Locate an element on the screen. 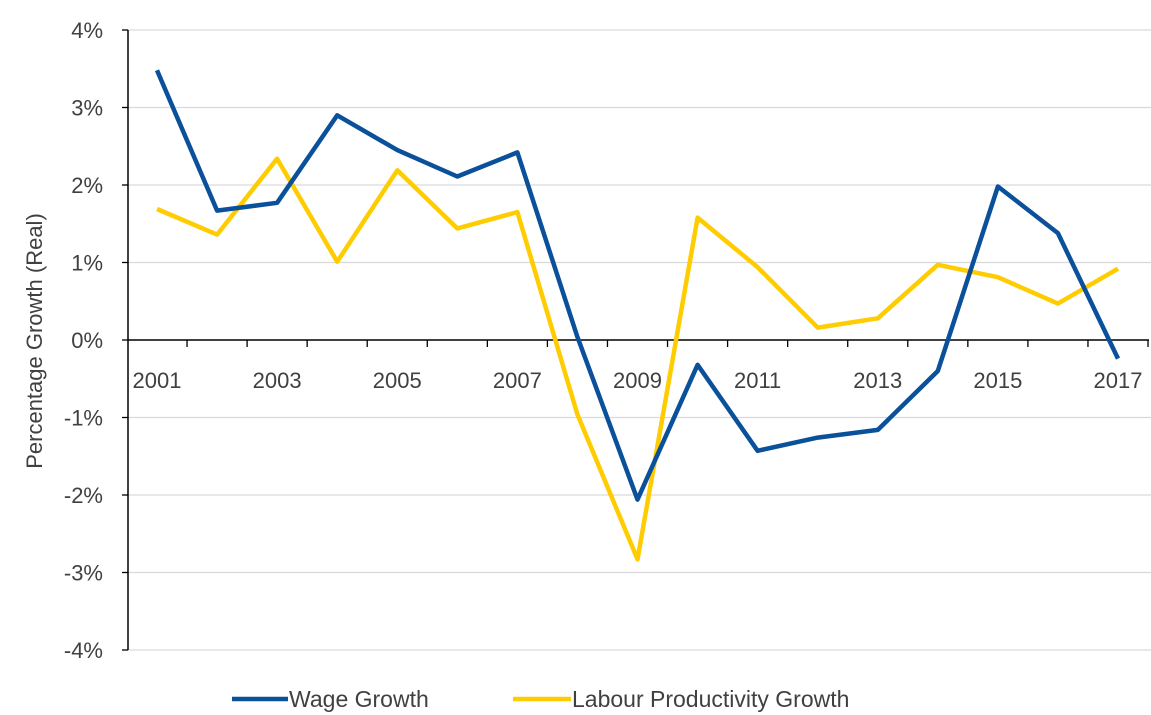 The height and width of the screenshot is (715, 1151). y-tick-label: 3% is located at coordinates (87, 108).